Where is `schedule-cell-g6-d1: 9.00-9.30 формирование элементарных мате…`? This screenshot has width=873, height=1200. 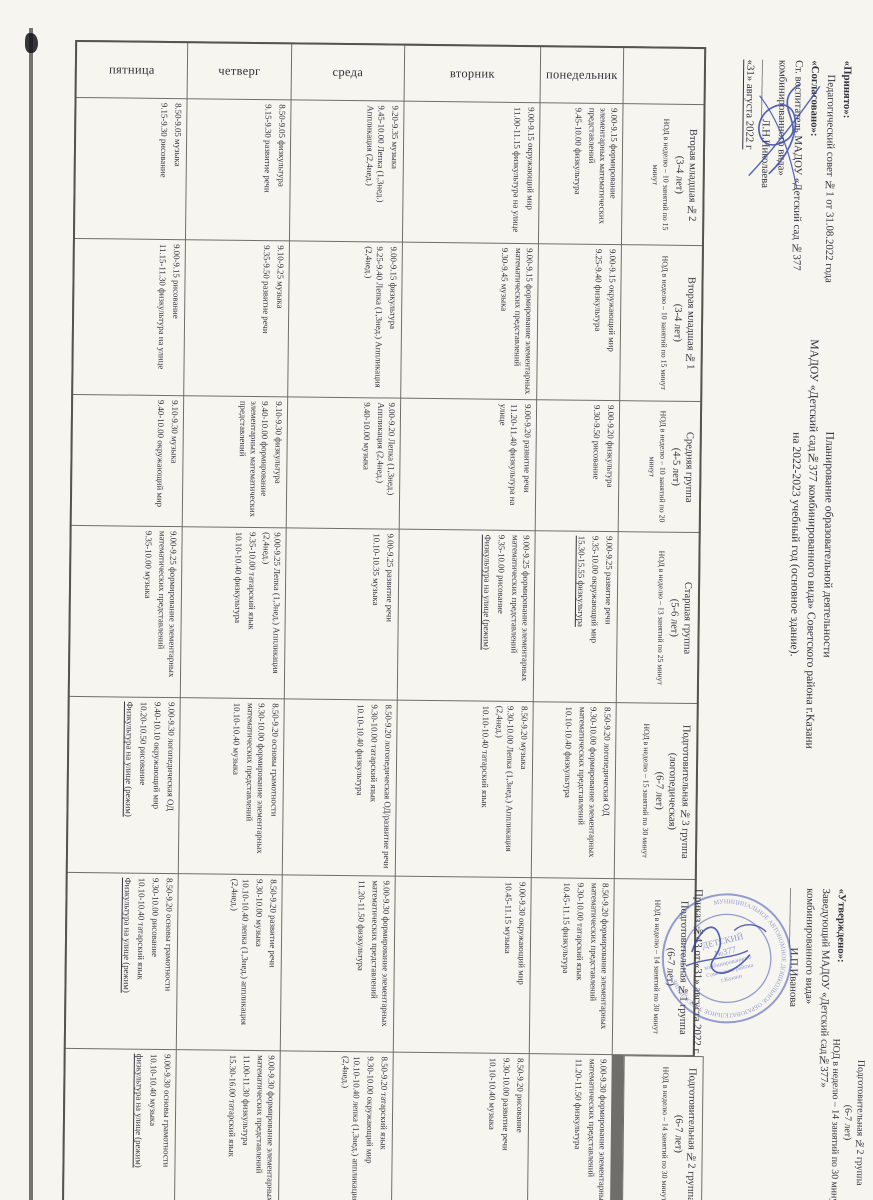 schedule-cell-g6-d1: 9.00-9.30 формирование элементарных мате… is located at coordinates (227, 1125).